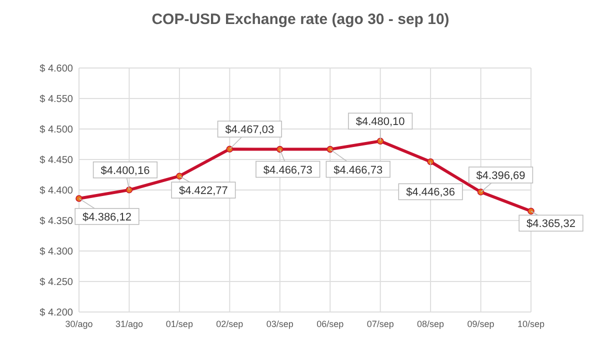  Describe the element at coordinates (125, 170) in the screenshot. I see `data-label: $4.400,16` at that location.